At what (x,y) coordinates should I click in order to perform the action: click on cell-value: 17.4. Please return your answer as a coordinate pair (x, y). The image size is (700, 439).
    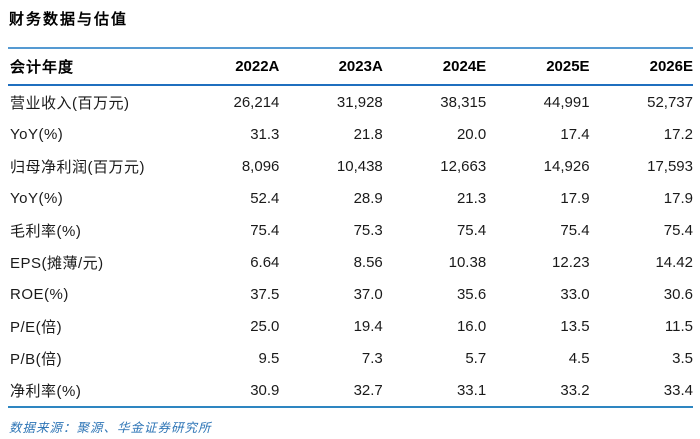
    Looking at the image, I should click on (575, 134).